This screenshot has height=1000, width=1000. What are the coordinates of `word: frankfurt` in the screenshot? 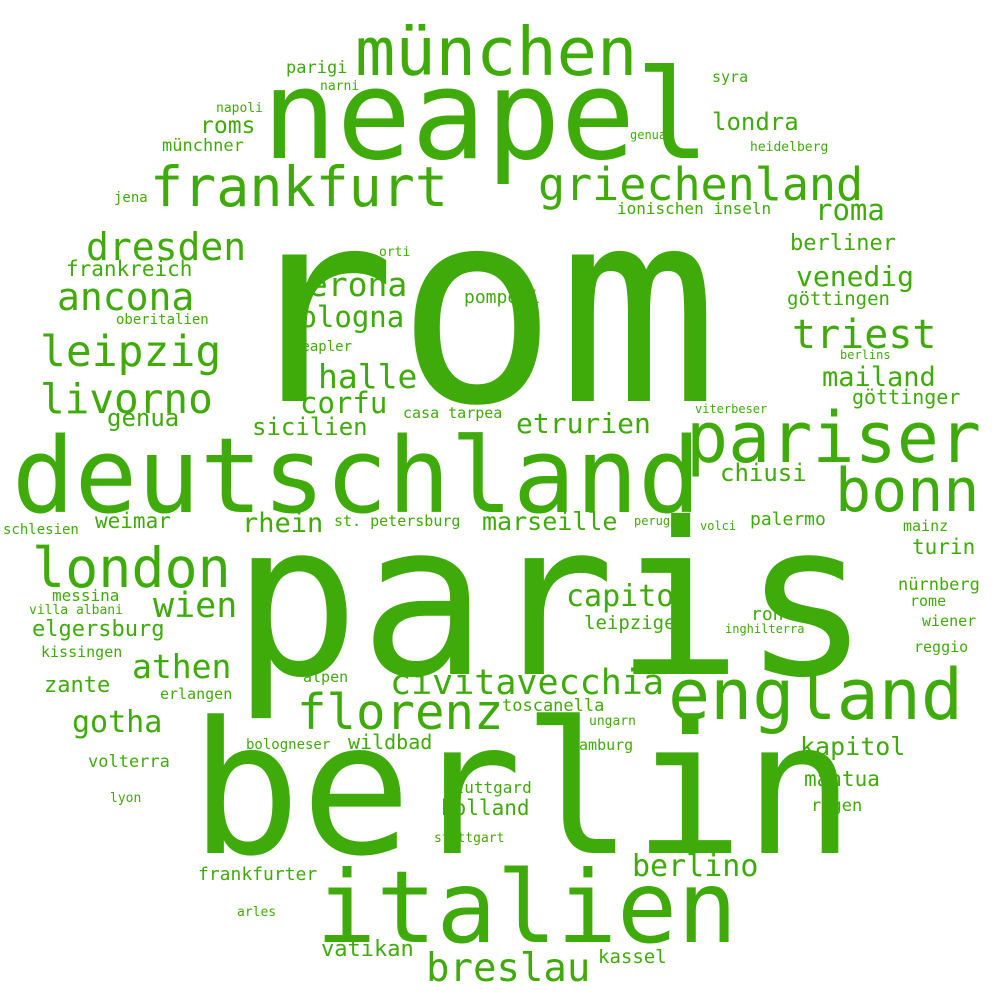 It's located at (299, 187).